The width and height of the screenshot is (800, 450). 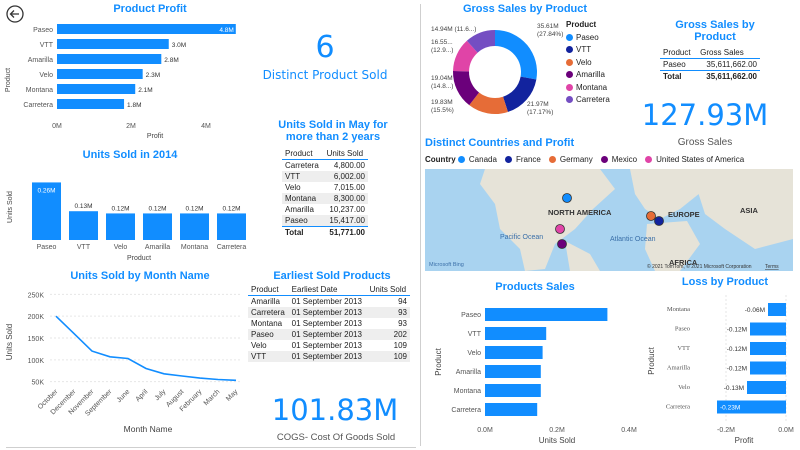 I want to click on data-label: 14.94M (11.6...), so click(x=453, y=29).